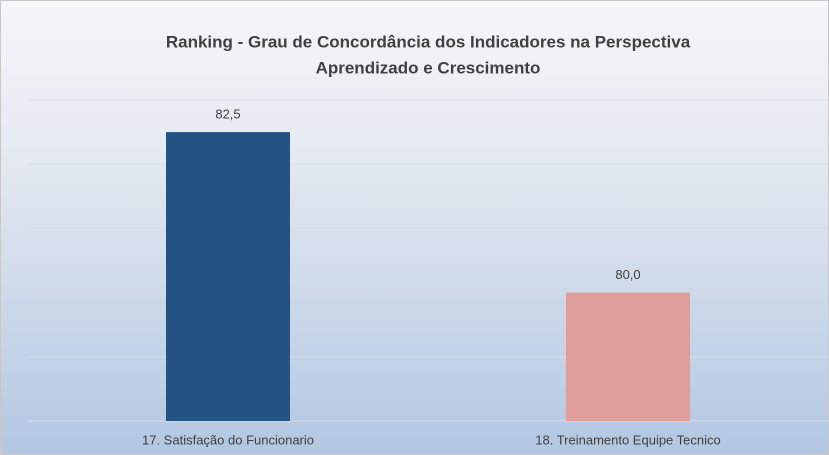  I want to click on data-label: 80,0, so click(627, 274).